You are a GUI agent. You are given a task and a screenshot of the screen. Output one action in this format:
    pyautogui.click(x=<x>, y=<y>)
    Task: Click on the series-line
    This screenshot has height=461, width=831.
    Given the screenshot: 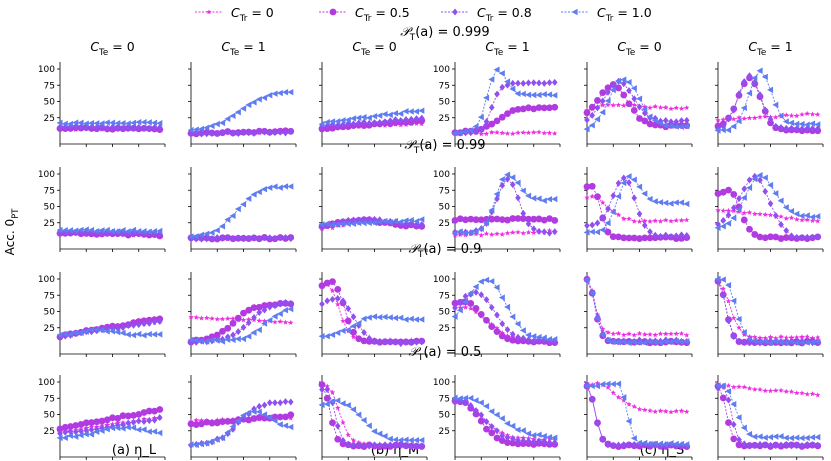 What is the action you would take?
    pyautogui.click(x=636, y=105)
    